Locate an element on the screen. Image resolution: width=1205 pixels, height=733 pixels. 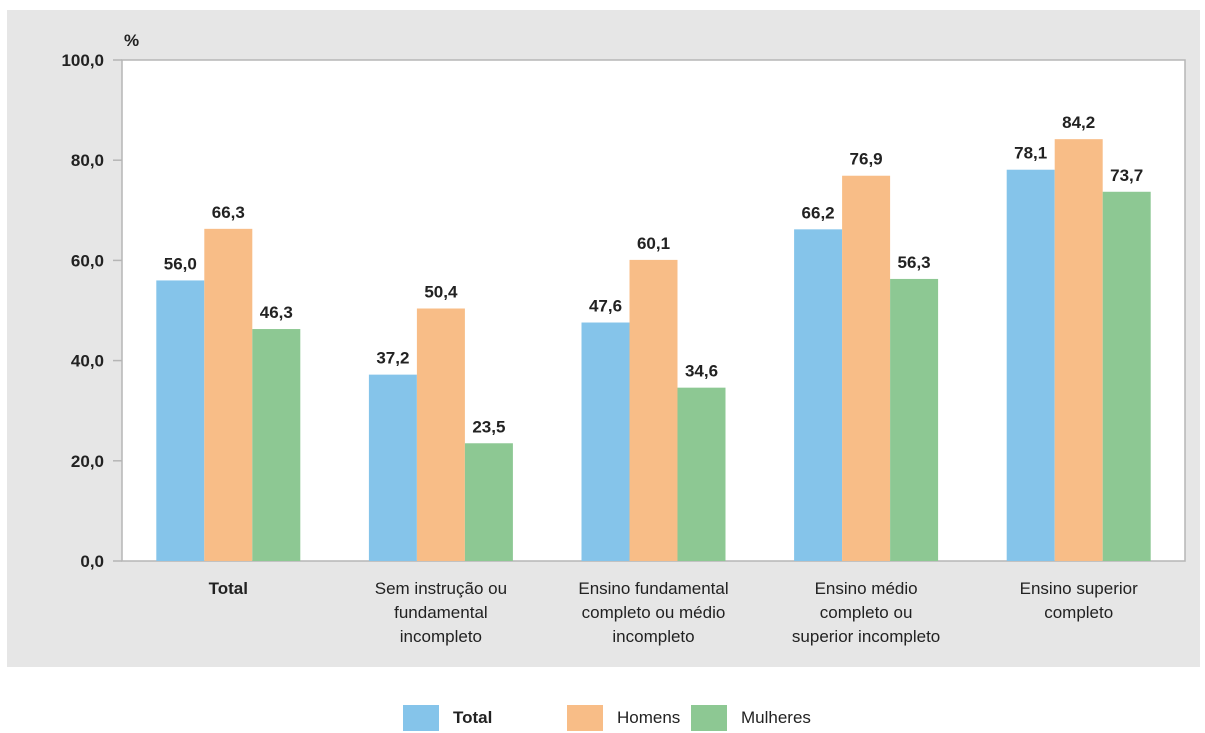
legend: Total Homens Mulheres is located at coordinates (602, 718).